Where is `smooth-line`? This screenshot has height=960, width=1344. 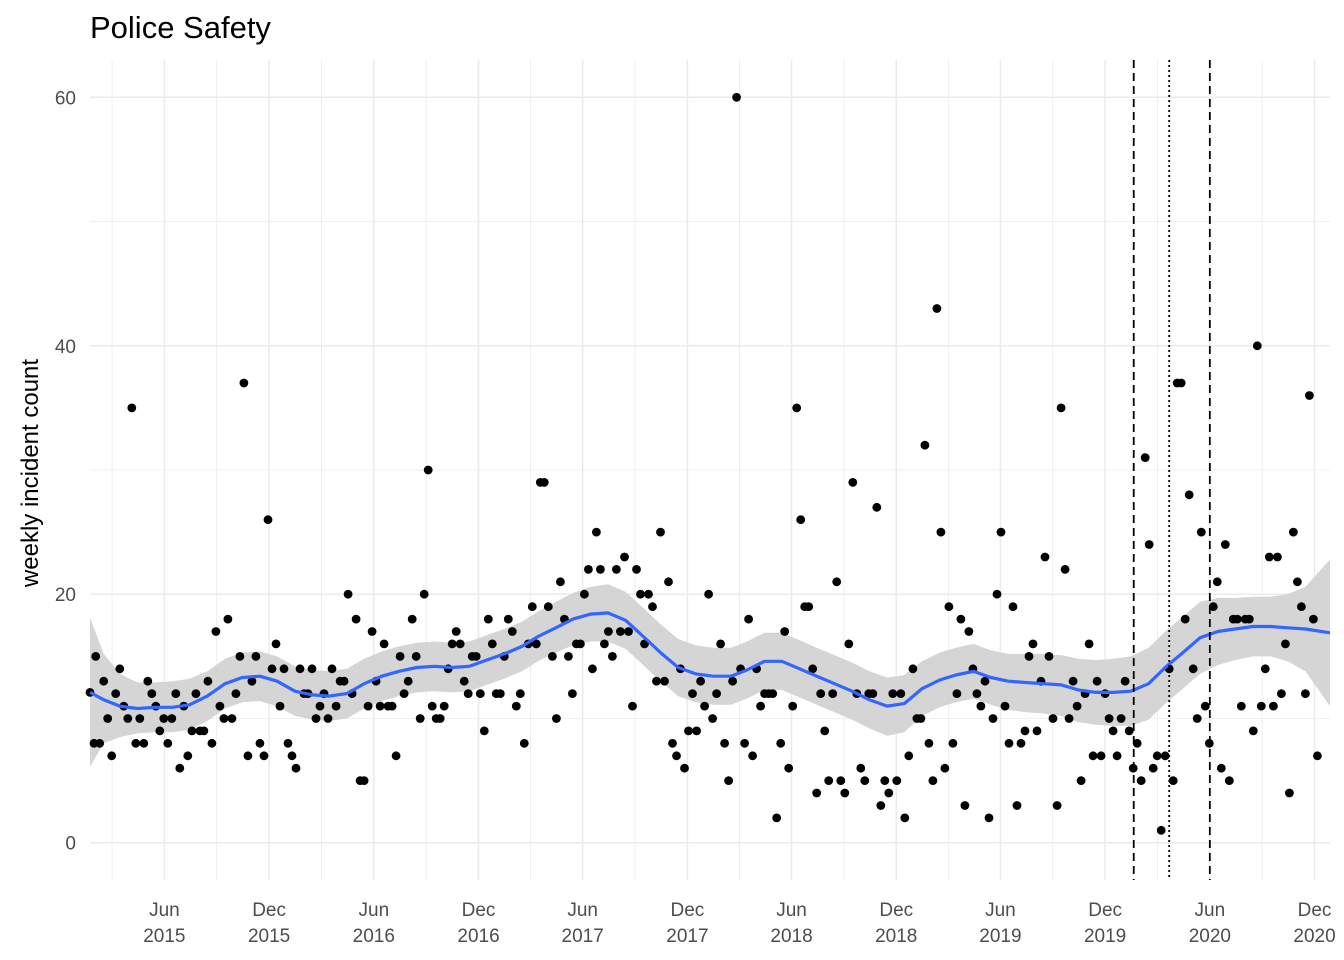
smooth-line is located at coordinates (710, 661).